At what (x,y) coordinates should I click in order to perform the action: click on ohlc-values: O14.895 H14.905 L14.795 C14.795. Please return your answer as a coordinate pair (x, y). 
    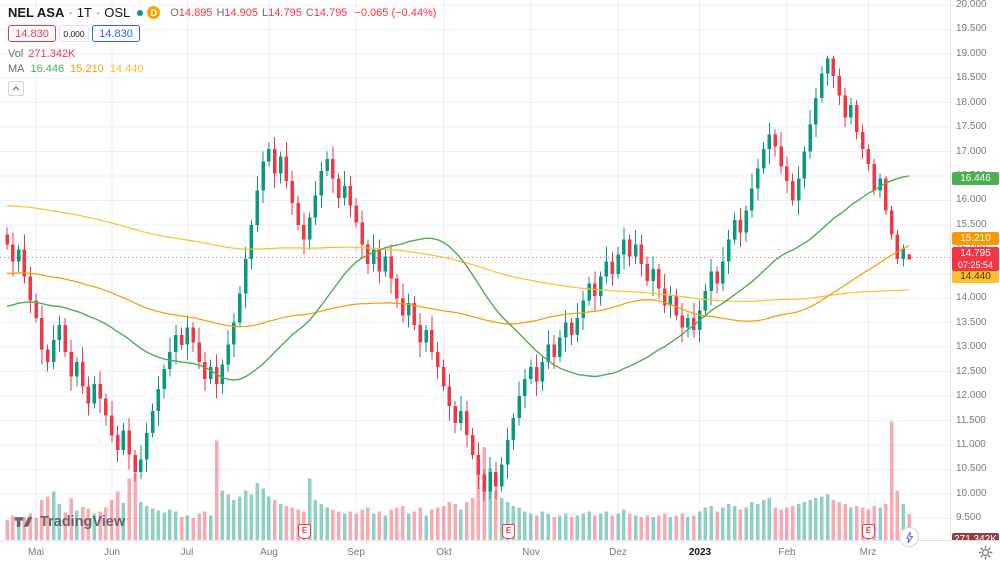
    Looking at the image, I should click on (258, 13).